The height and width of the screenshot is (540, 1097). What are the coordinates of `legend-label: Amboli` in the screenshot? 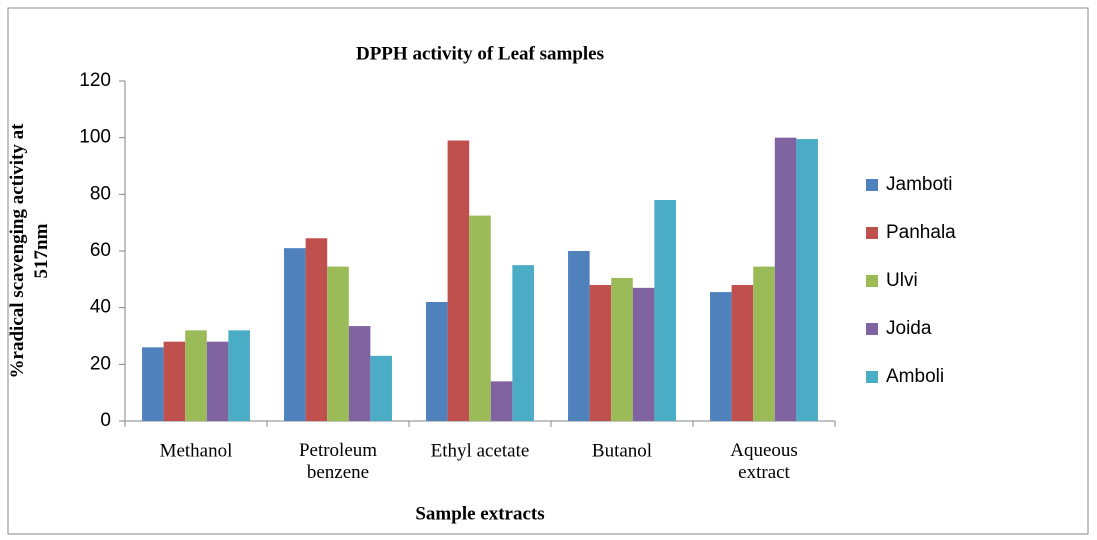 It's located at (915, 376).